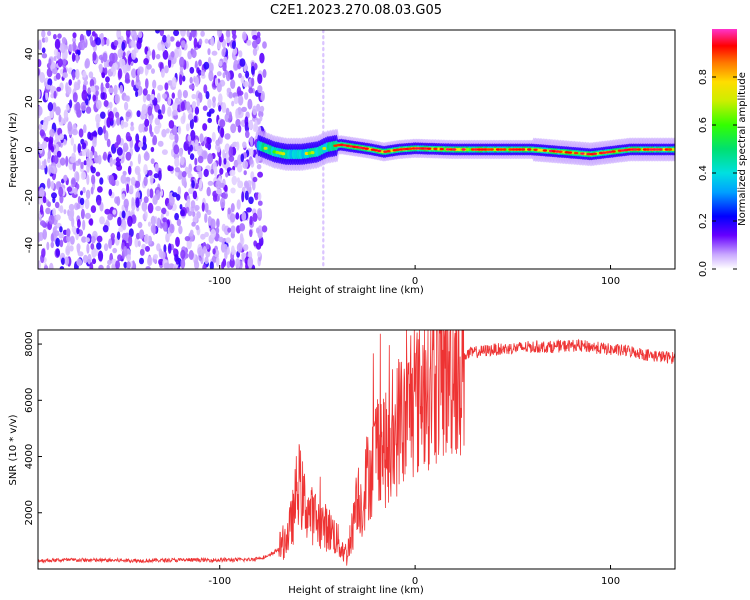  I want to click on colorbar-gradient, so click(724, 149).